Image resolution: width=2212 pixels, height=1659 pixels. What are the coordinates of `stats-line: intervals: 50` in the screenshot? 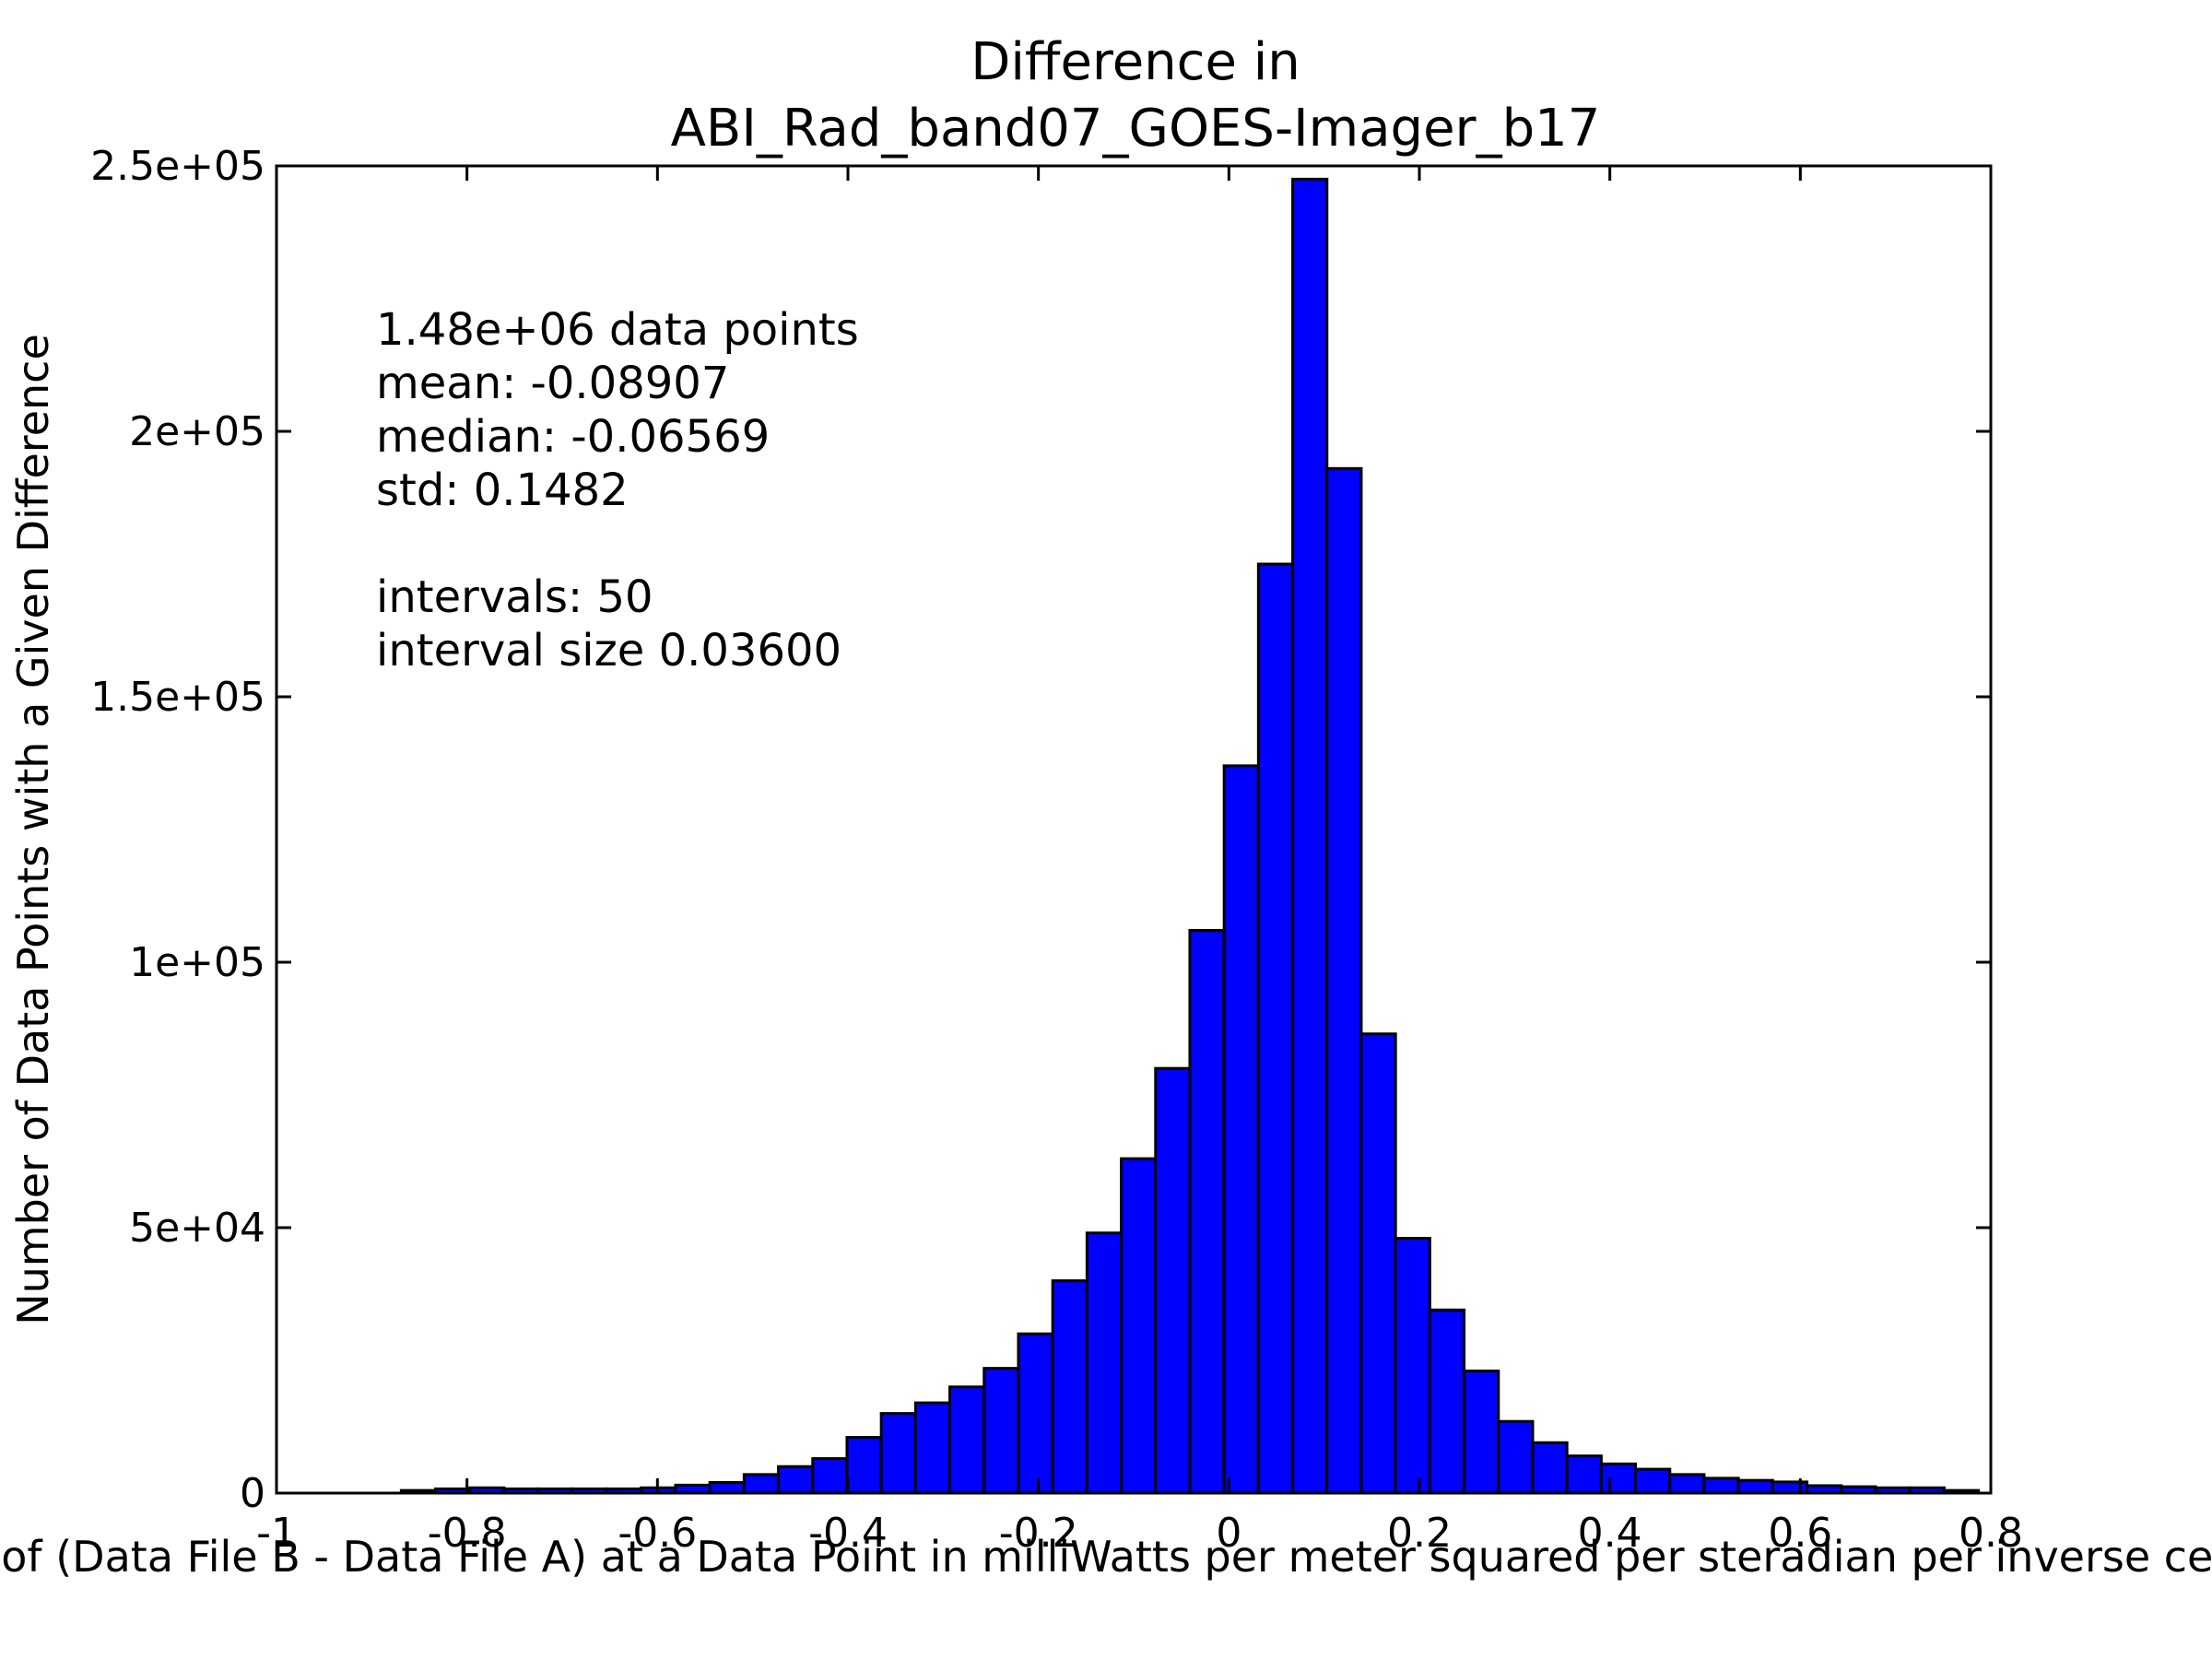 It's located at (514, 597).